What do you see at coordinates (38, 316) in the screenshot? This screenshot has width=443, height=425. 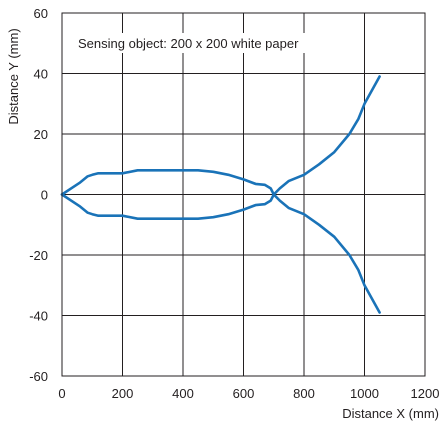 I see `y-tick-label: -40` at bounding box center [38, 316].